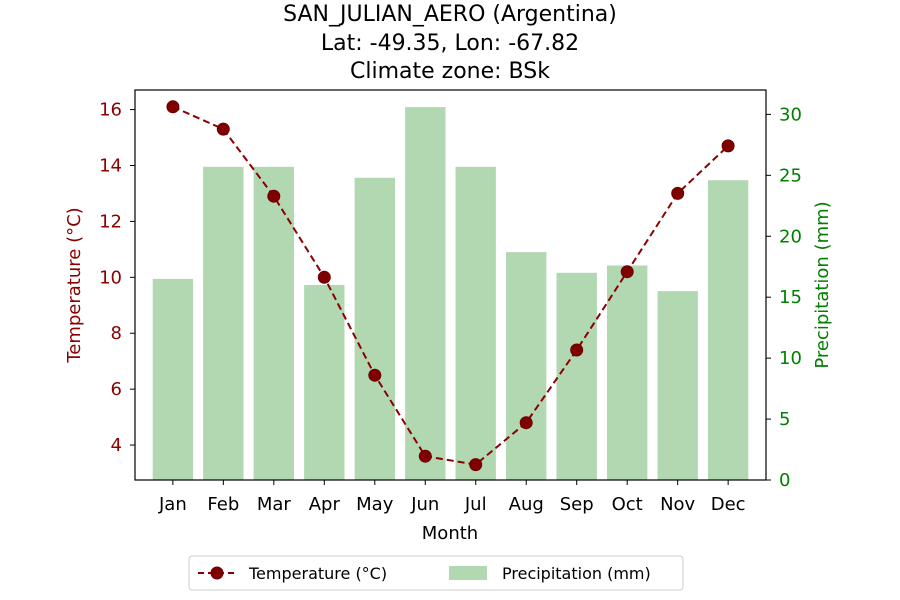 The height and width of the screenshot is (600, 900). I want to click on temperature-point-mar, so click(274, 196).